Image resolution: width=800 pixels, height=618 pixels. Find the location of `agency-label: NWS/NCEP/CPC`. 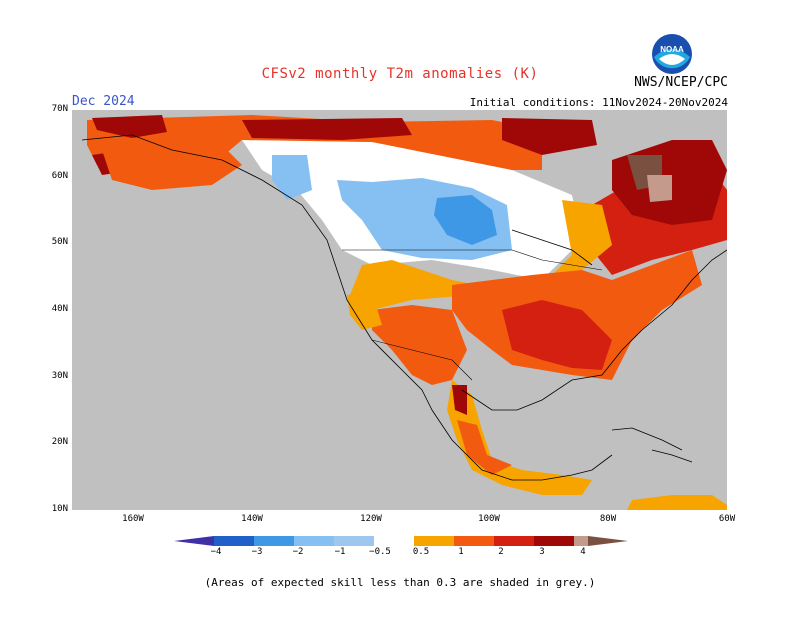

agency-label: NWS/NCEP/CPC is located at coordinates (681, 82).